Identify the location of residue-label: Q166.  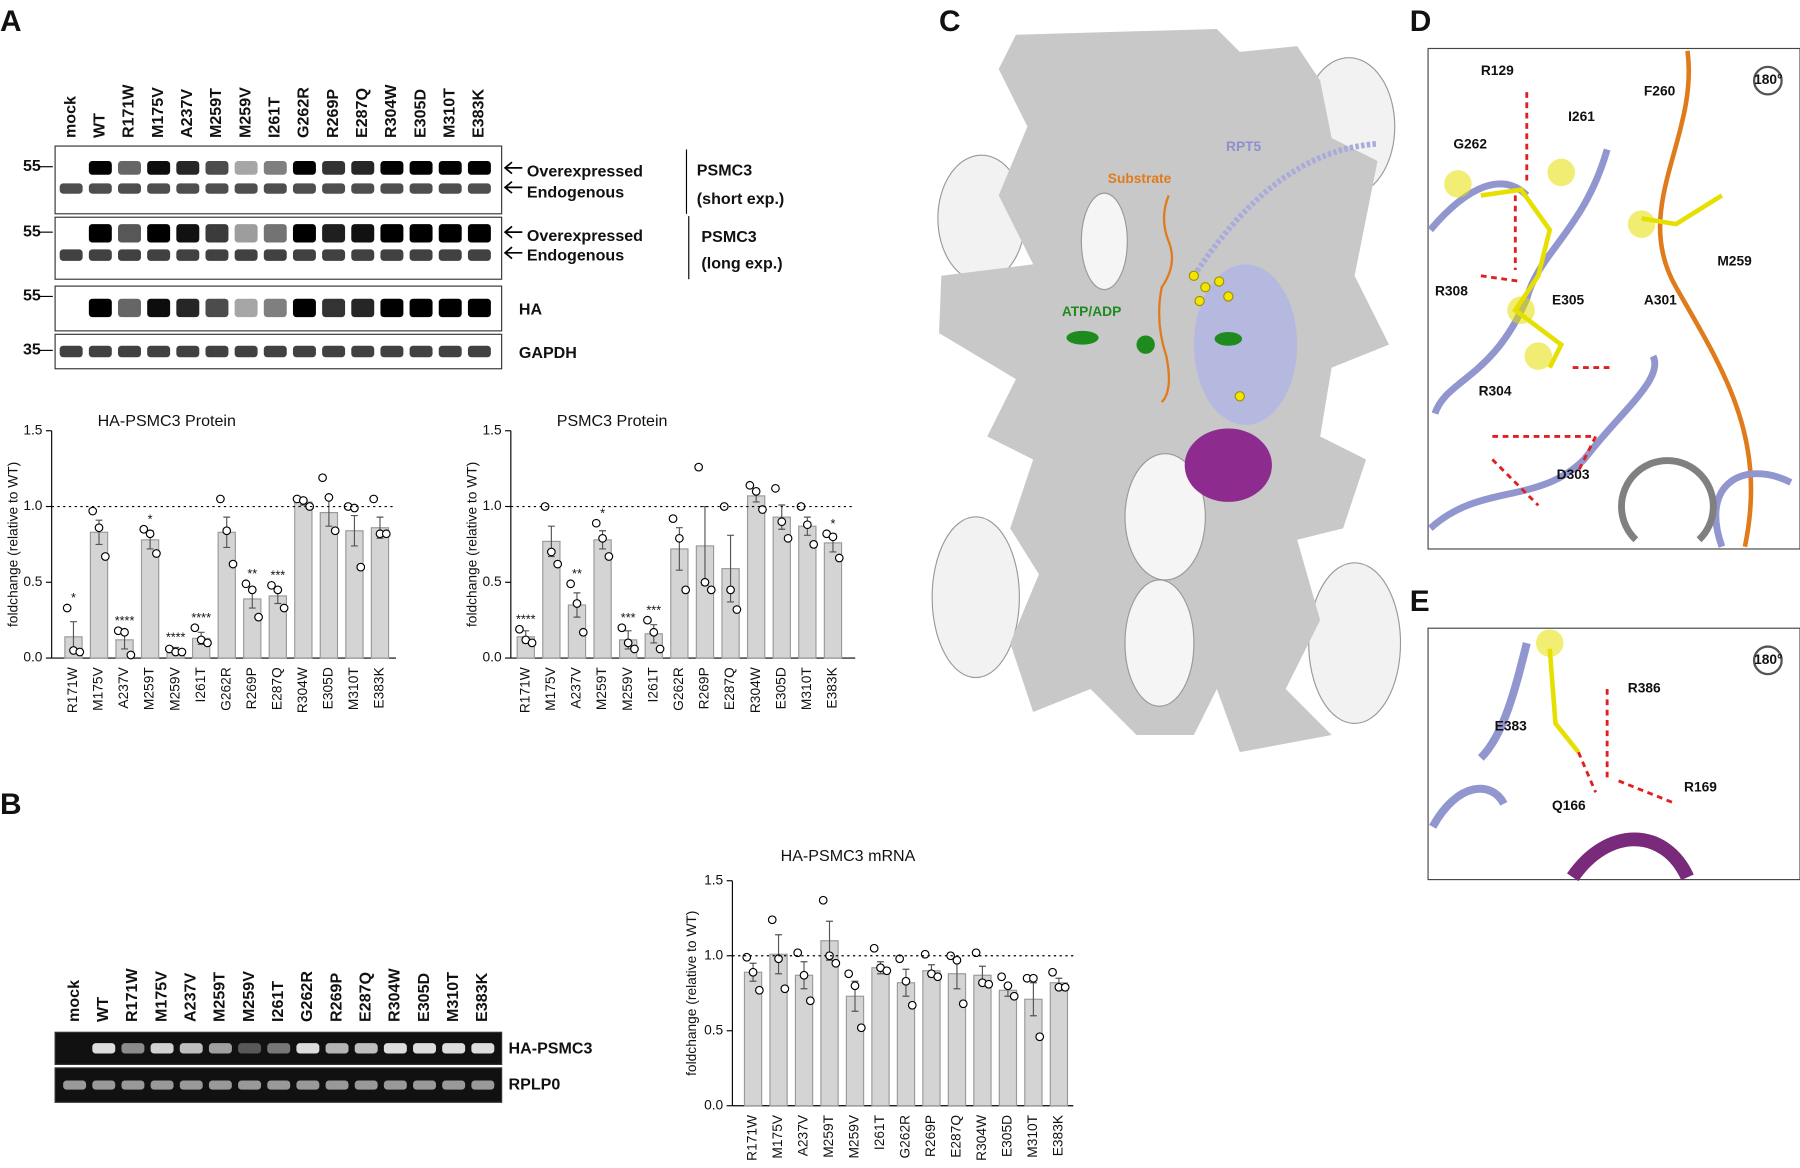
(1569, 805).